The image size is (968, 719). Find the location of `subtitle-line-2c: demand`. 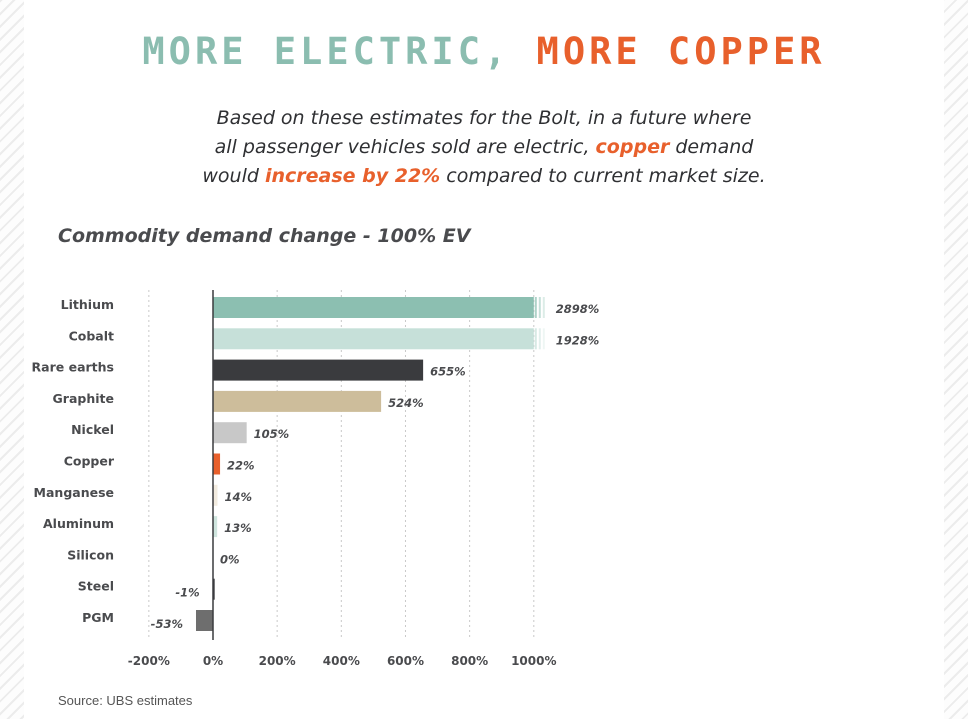

subtitle-line-2c: demand is located at coordinates (711, 147).